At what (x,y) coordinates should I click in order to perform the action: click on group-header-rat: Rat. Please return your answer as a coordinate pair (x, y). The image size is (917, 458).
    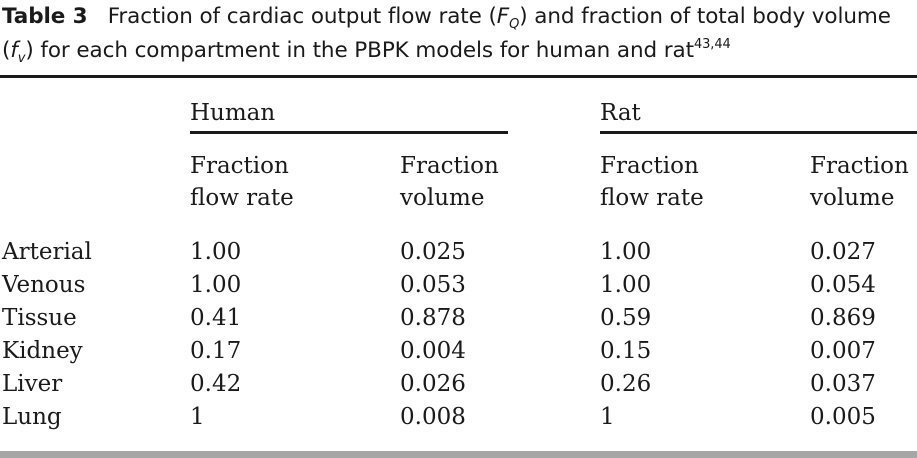
    Looking at the image, I should click on (620, 113).